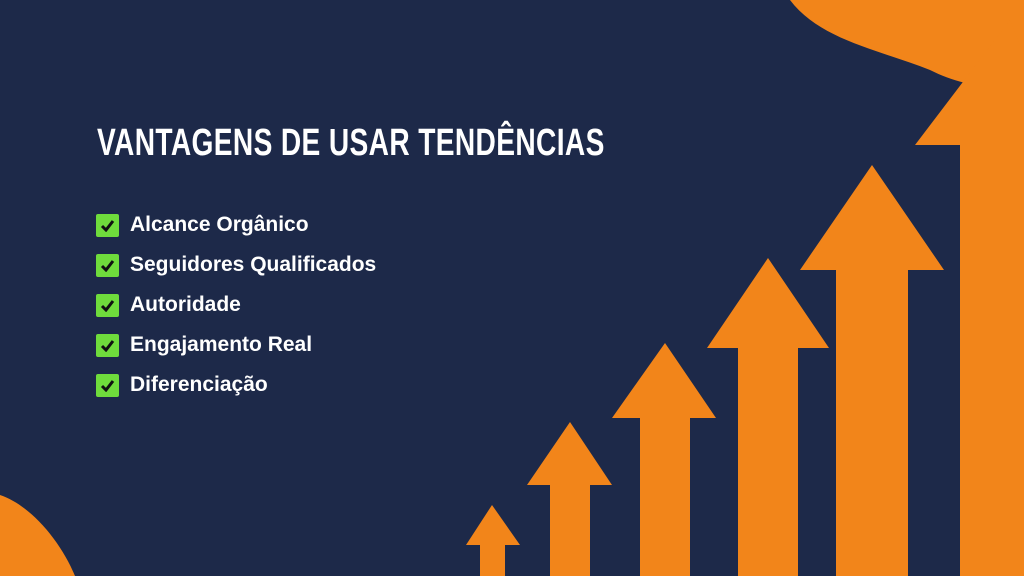 Image resolution: width=1024 pixels, height=576 pixels. Describe the element at coordinates (351, 143) in the screenshot. I see `page-title: VANTAGENS DE USAR TENDÊNCIAS` at that location.